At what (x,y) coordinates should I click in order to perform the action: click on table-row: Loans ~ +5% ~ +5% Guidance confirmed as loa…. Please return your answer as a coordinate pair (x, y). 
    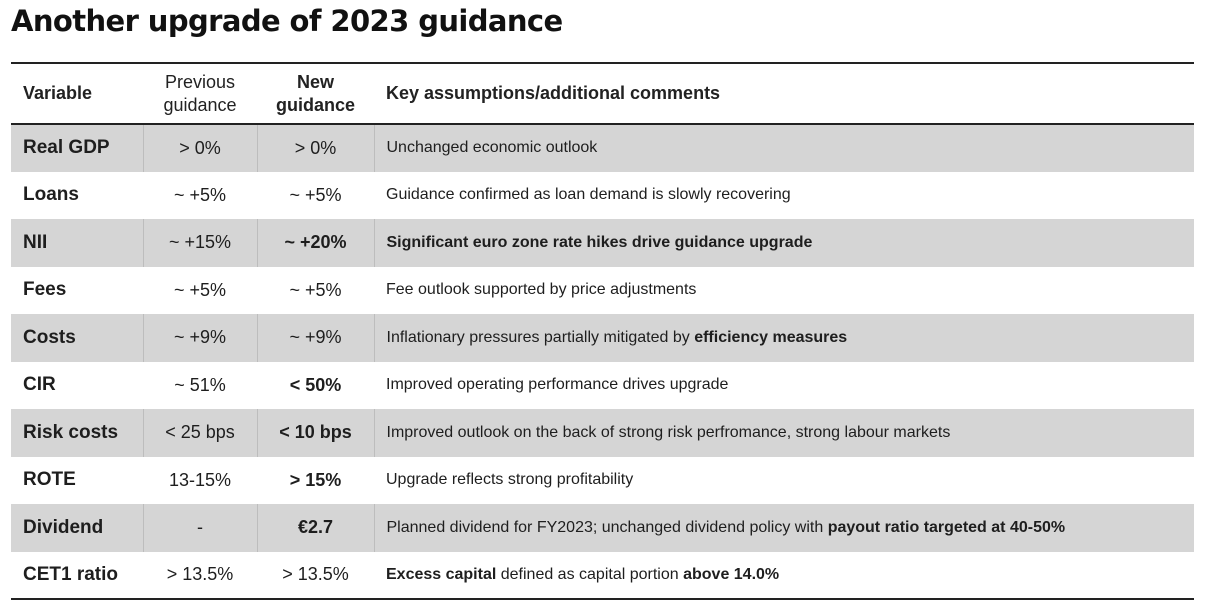
    Looking at the image, I should click on (602, 196).